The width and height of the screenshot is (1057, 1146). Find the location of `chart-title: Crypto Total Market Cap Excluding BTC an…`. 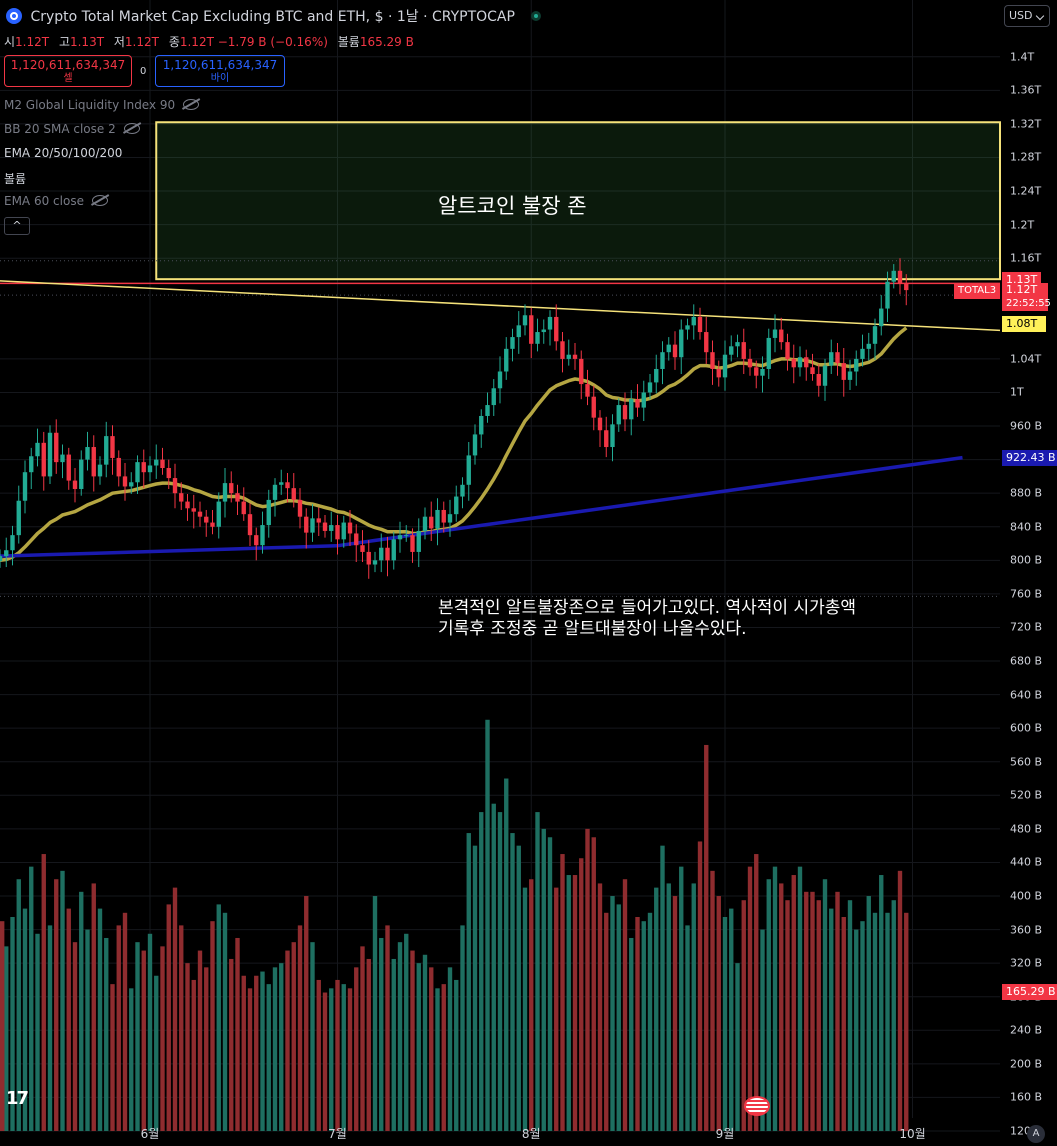

chart-title: Crypto Total Market Cap Excluding BTC an… is located at coordinates (272, 17).